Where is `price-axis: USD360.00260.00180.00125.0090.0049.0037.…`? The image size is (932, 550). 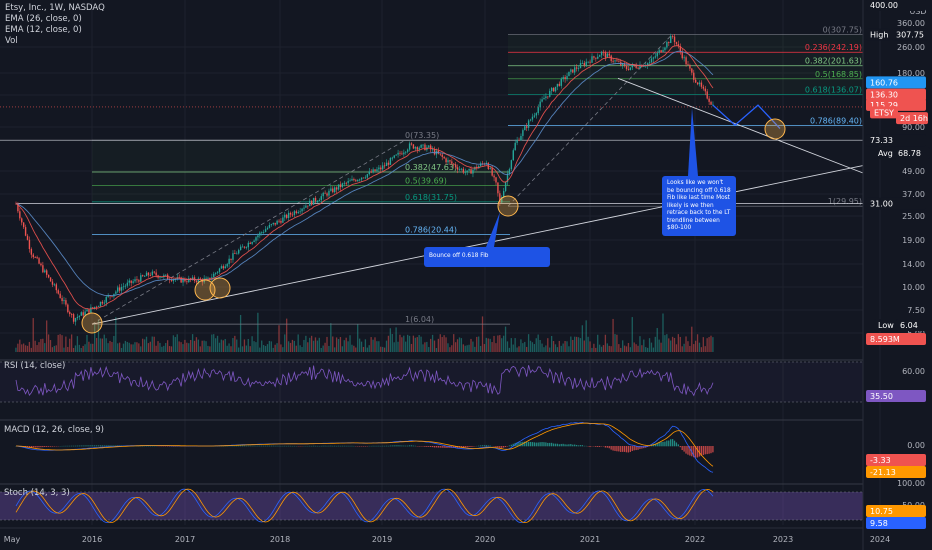 price-axis: USD360.00260.00180.00125.0090.0049.0037.… is located at coordinates (894, 275).